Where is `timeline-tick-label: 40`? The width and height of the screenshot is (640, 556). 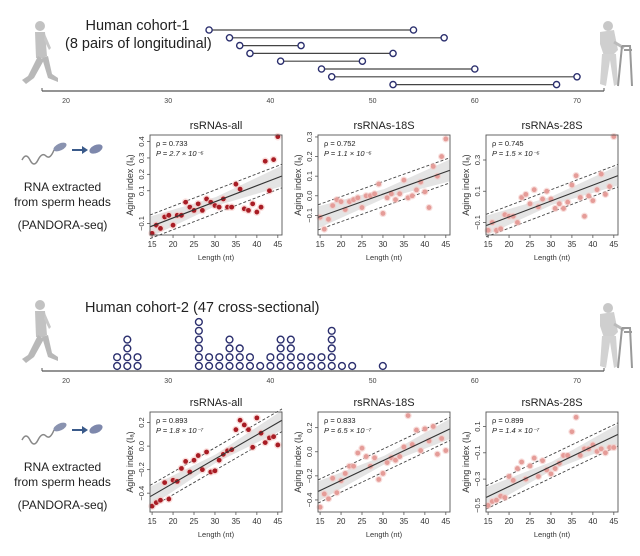 timeline-tick-label: 40 is located at coordinates (271, 381).